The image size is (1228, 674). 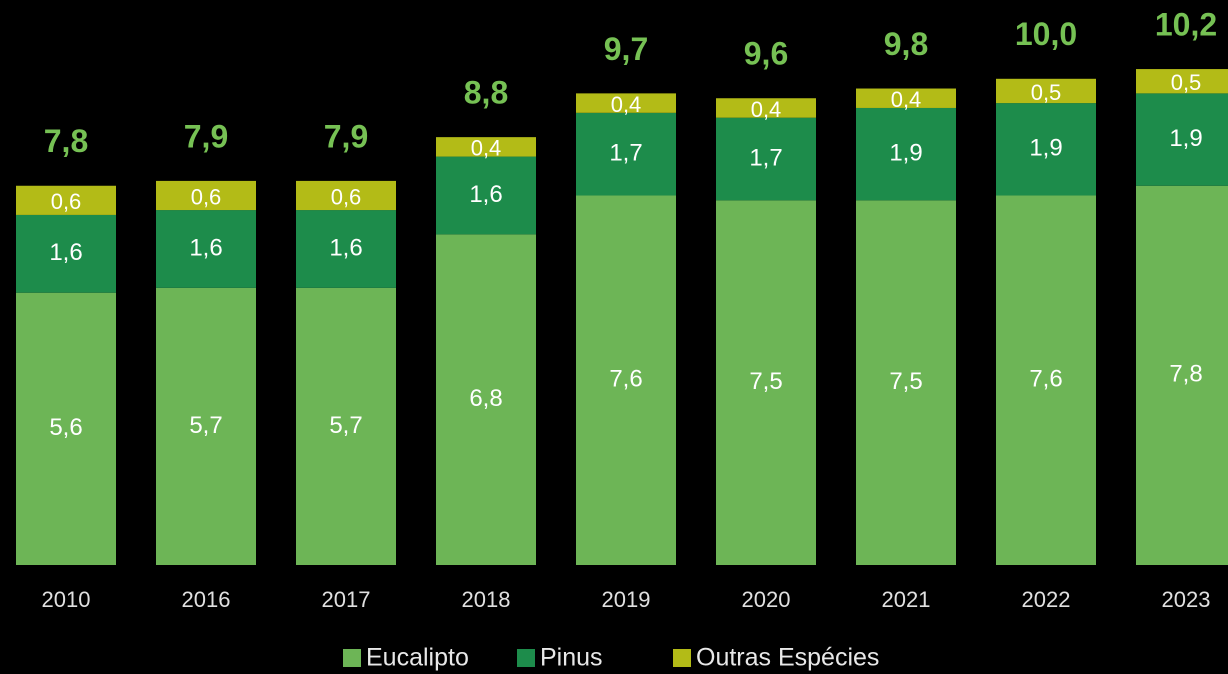 I want to click on x-tick-label: 2023, so click(x=1186, y=599).